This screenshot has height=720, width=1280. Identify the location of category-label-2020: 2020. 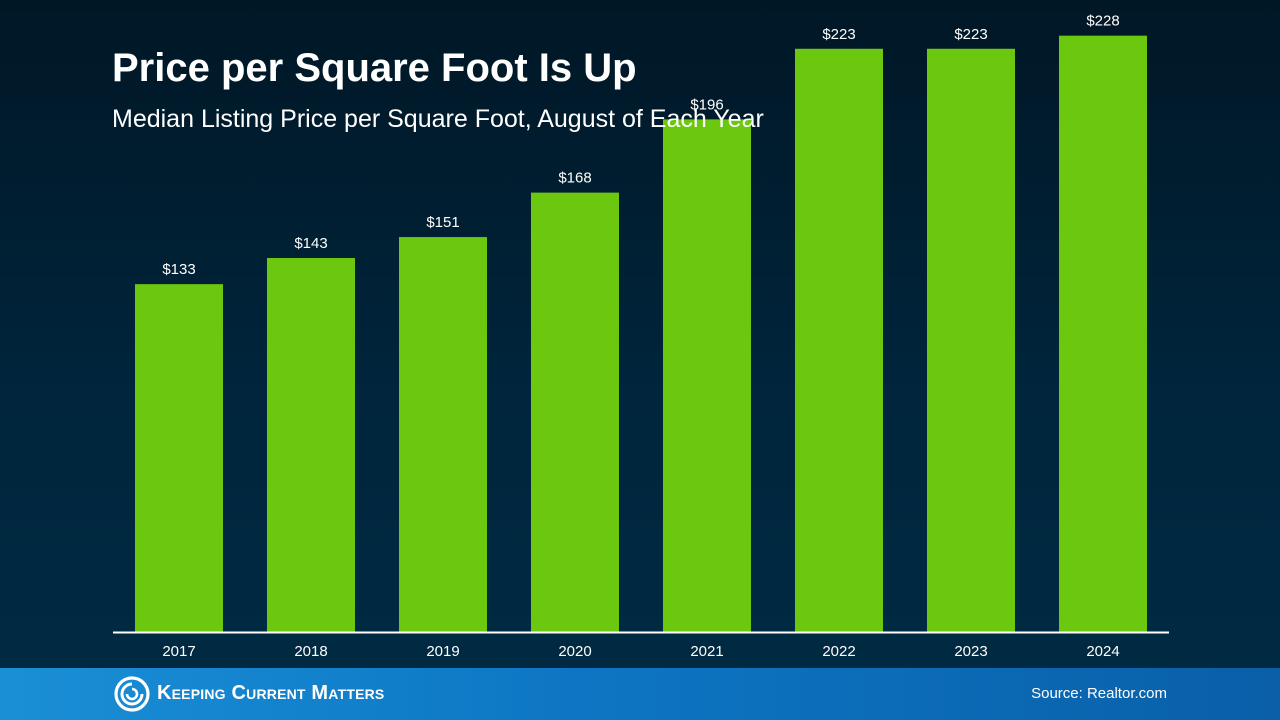
(574, 651).